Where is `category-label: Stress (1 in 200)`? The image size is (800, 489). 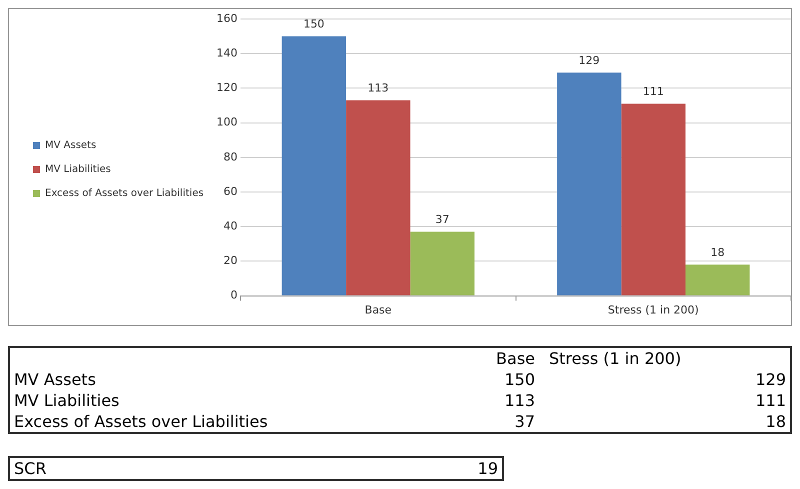 category-label: Stress (1 in 200) is located at coordinates (615, 358).